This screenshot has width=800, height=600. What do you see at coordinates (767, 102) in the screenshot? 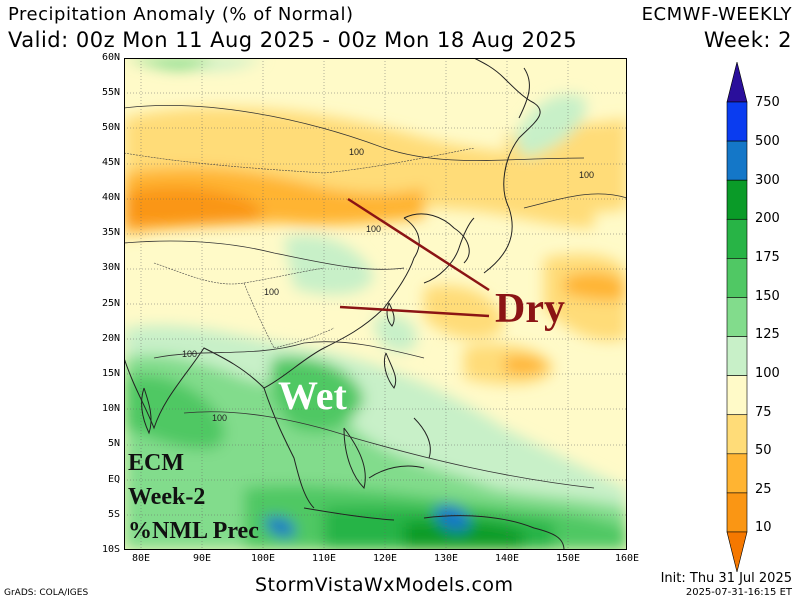
I see `colorbar-label: 750` at bounding box center [767, 102].